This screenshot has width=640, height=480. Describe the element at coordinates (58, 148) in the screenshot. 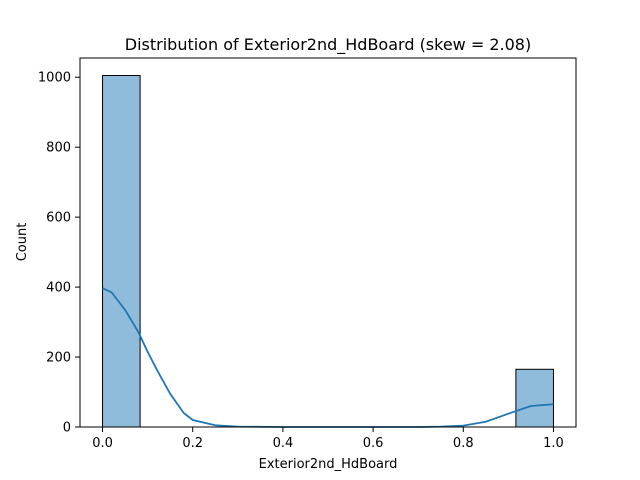

I see `y-tick-label: 800` at that location.